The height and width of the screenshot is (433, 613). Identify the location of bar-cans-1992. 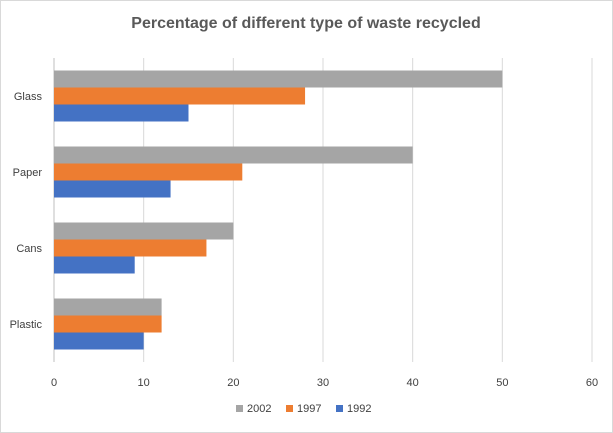
(94, 265).